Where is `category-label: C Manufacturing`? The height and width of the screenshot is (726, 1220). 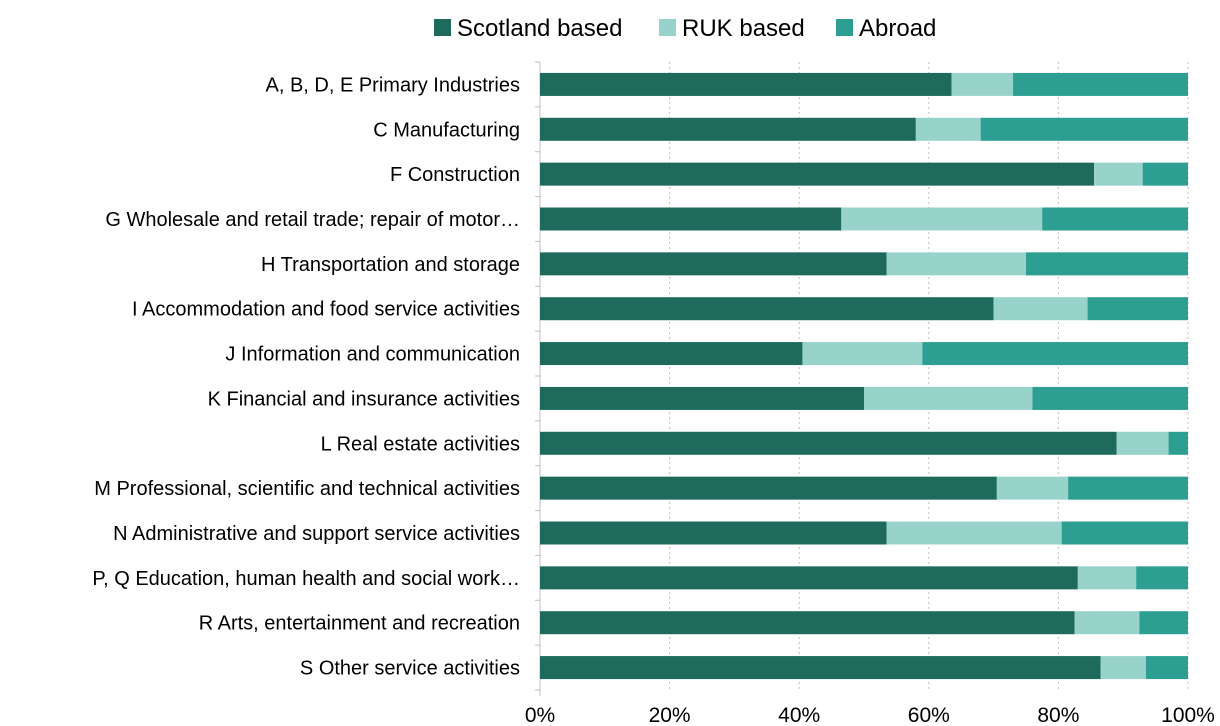 category-label: C Manufacturing is located at coordinates (446, 130).